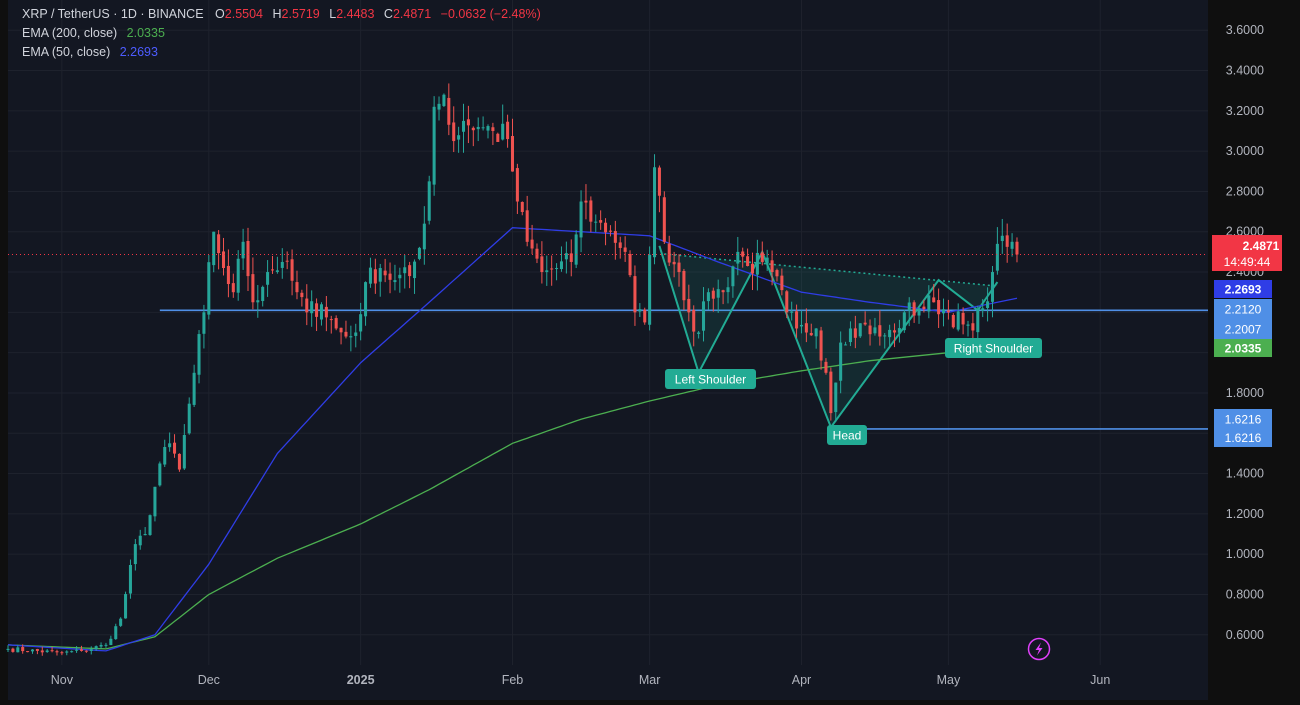  Describe the element at coordinates (1243, 420) in the screenshot. I see `low-value-1: 1.6216` at that location.